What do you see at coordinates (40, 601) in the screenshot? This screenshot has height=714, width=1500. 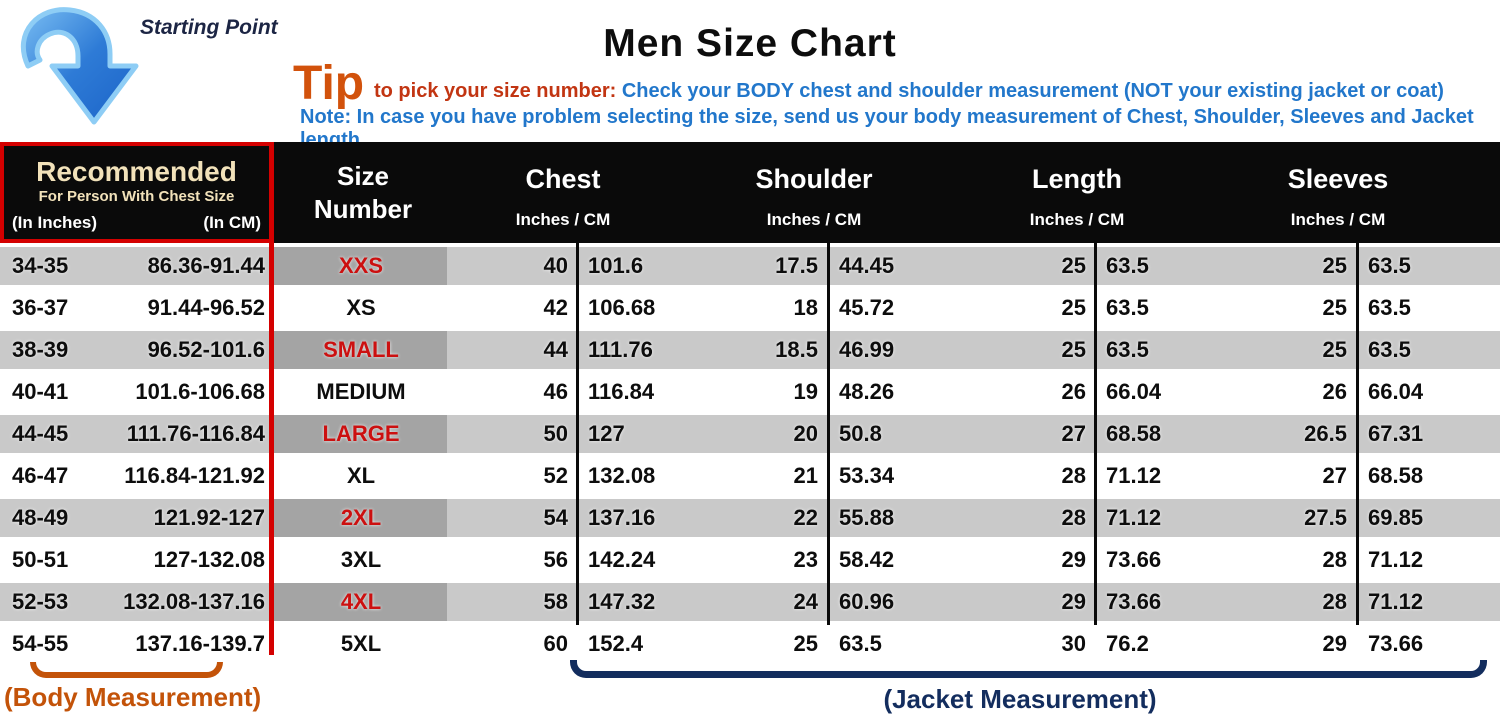 I see `cell-recommended-inches: 52-53` at bounding box center [40, 601].